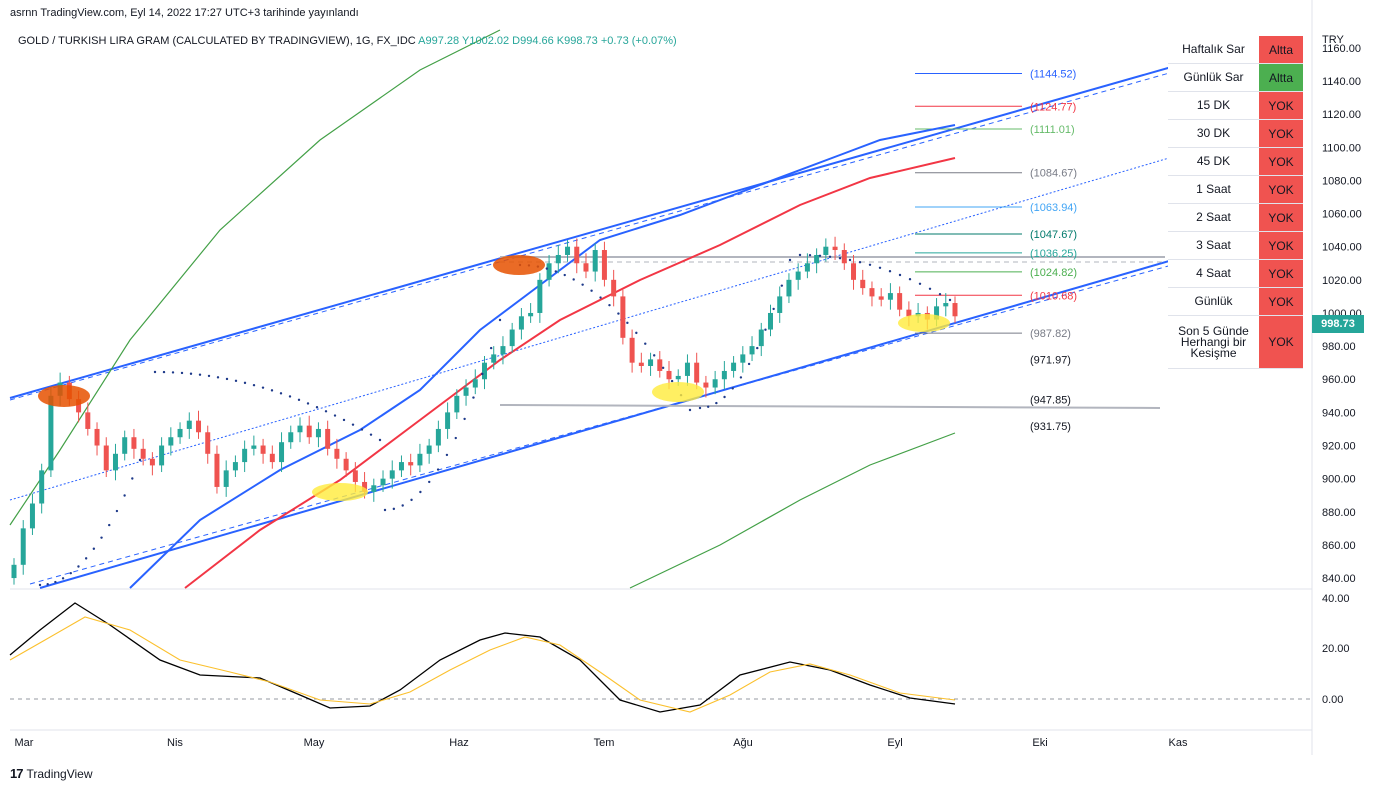 This screenshot has height=791, width=1386. What do you see at coordinates (1341, 49) in the screenshot?
I see `y-tick-label: 1160.00` at bounding box center [1341, 49].